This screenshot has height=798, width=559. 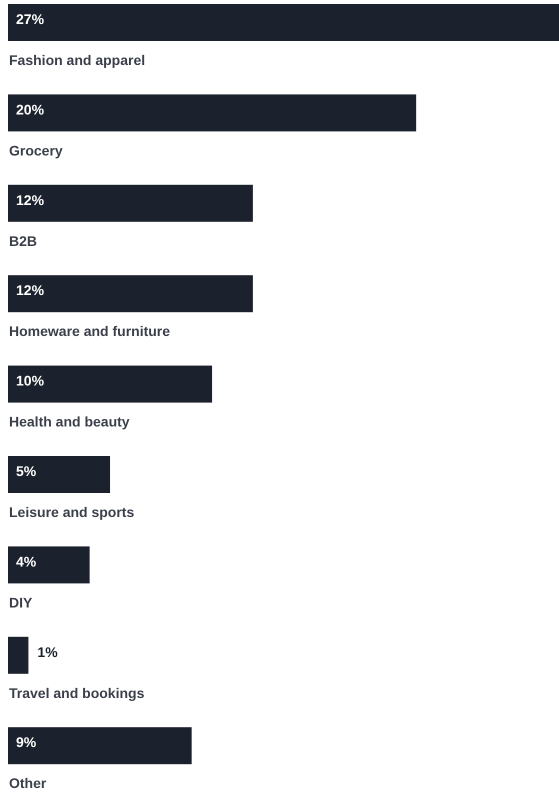 What do you see at coordinates (77, 692) in the screenshot?
I see `y-tick-label: Travel and bookings` at bounding box center [77, 692].